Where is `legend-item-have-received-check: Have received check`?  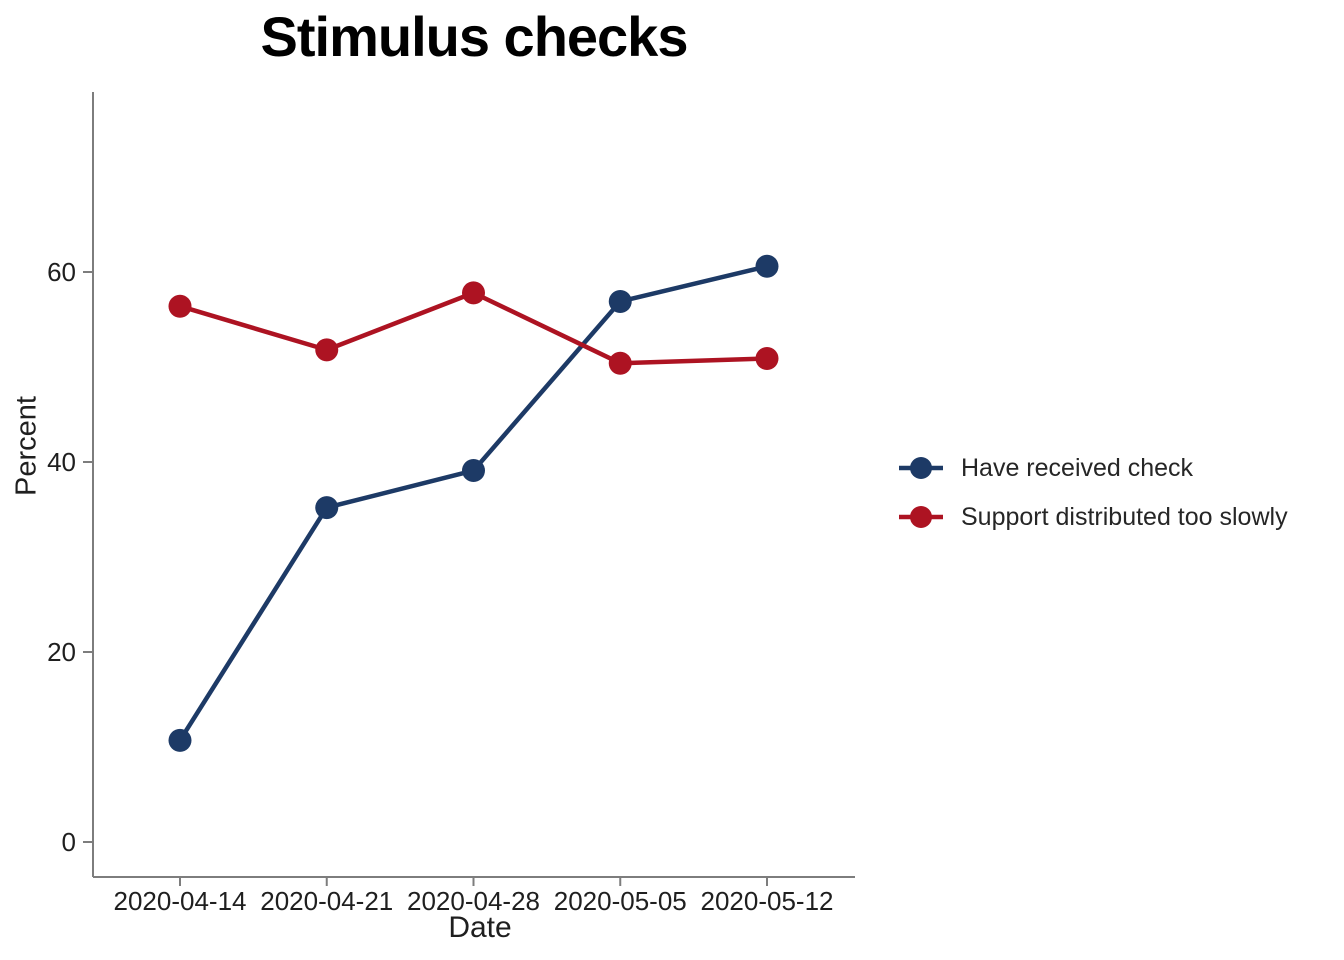
legend-item-have-received-check: Have received check is located at coordinates (1093, 468).